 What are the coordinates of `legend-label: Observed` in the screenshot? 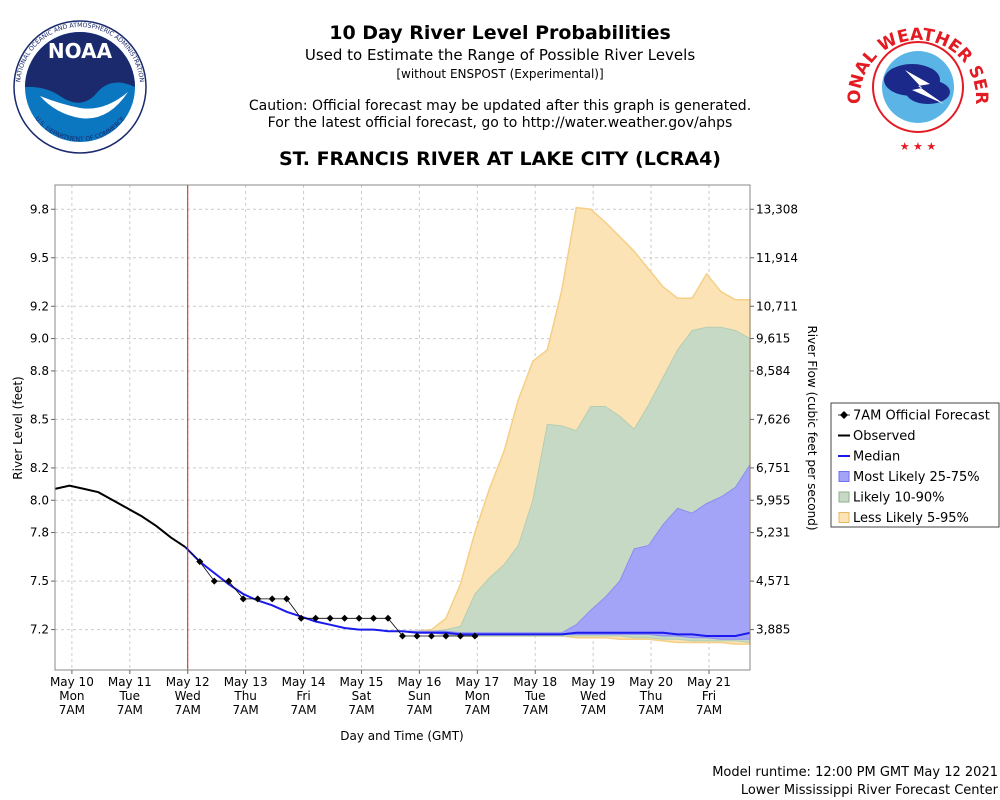 It's located at (884, 436).